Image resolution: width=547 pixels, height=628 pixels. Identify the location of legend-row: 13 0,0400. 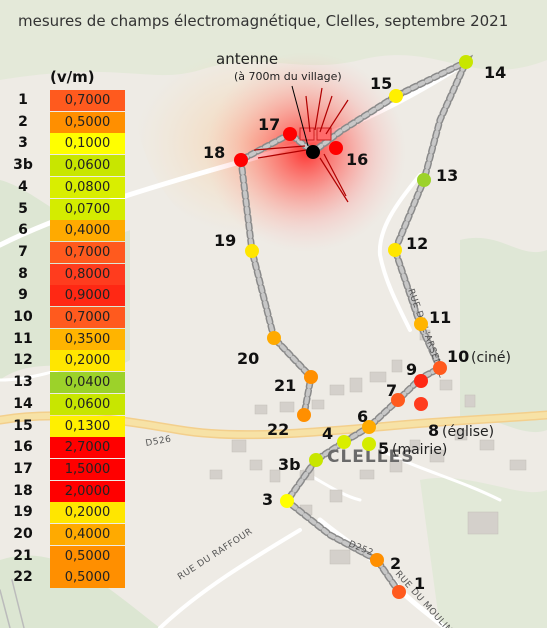
(63, 383).